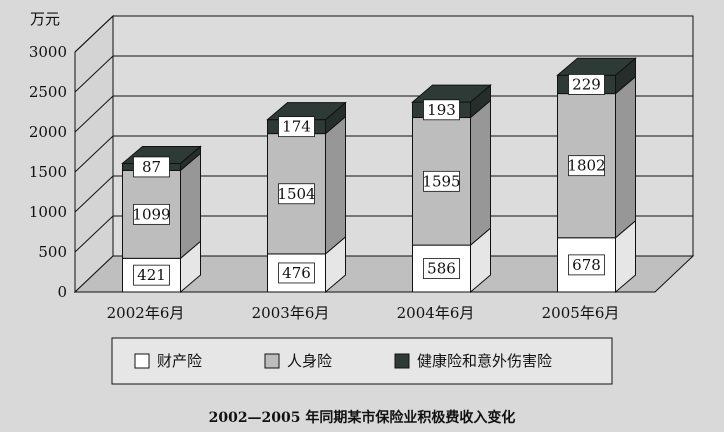 Image resolution: width=724 pixels, height=432 pixels. What do you see at coordinates (52, 252) in the screenshot?
I see `y-tick-label: 500` at bounding box center [52, 252].